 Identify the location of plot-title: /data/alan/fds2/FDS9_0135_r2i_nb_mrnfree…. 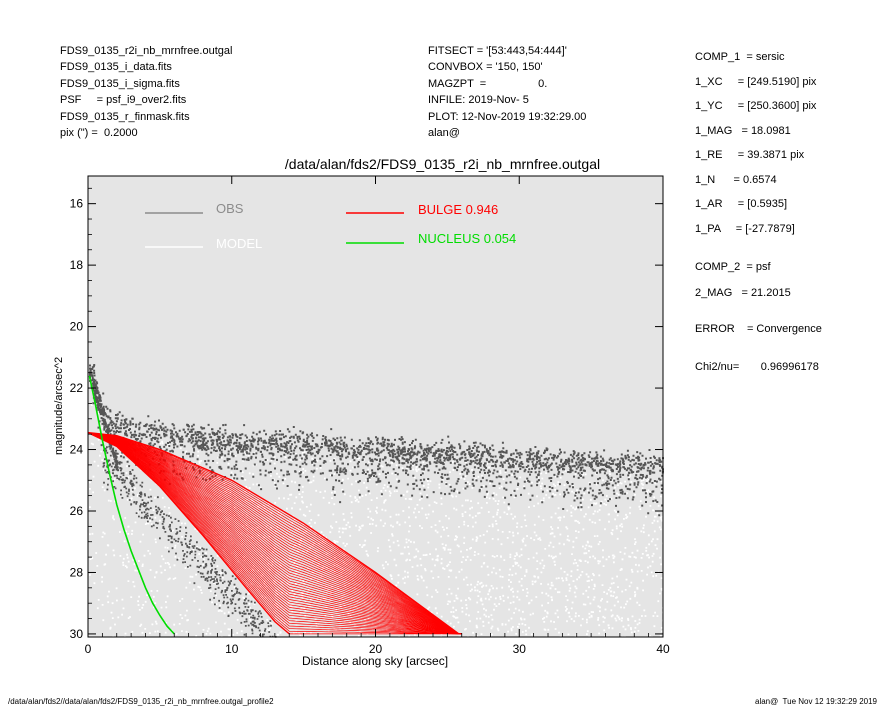
(442, 164).